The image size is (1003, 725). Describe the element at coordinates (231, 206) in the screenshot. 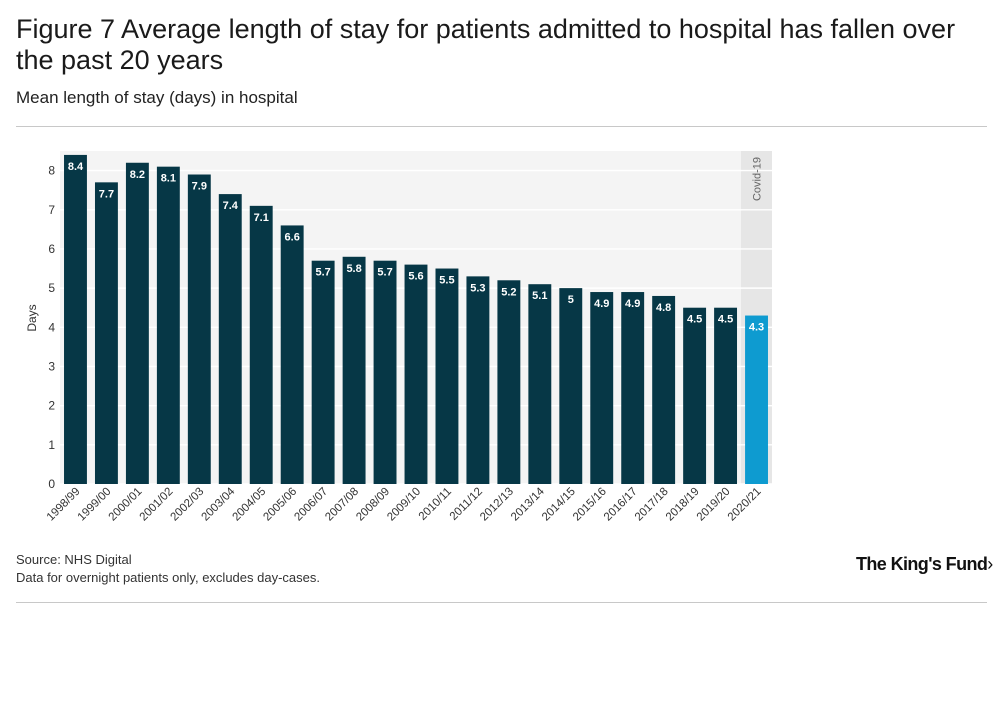

I see `data-label: 7.4` at that location.